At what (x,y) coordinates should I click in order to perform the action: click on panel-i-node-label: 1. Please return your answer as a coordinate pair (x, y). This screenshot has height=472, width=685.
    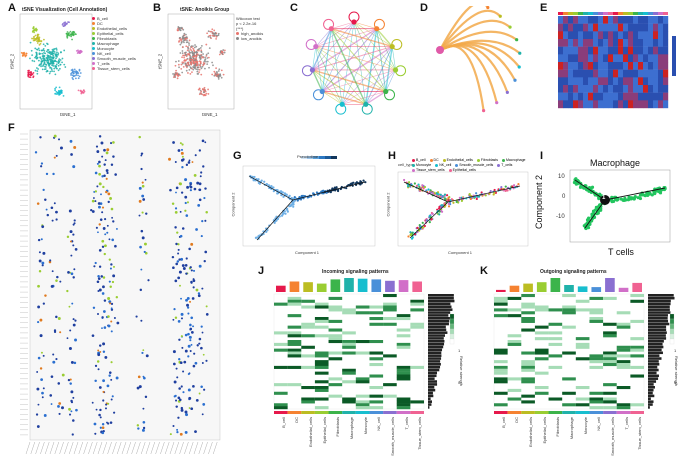
    Looking at the image, I should click on (604, 198).